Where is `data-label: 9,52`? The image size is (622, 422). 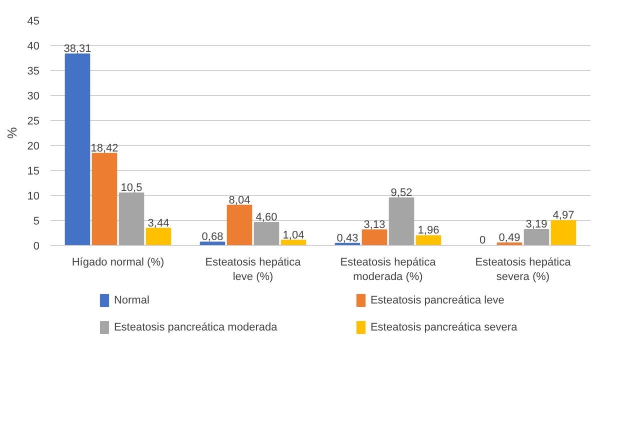
data-label: 9,52 is located at coordinates (401, 192).